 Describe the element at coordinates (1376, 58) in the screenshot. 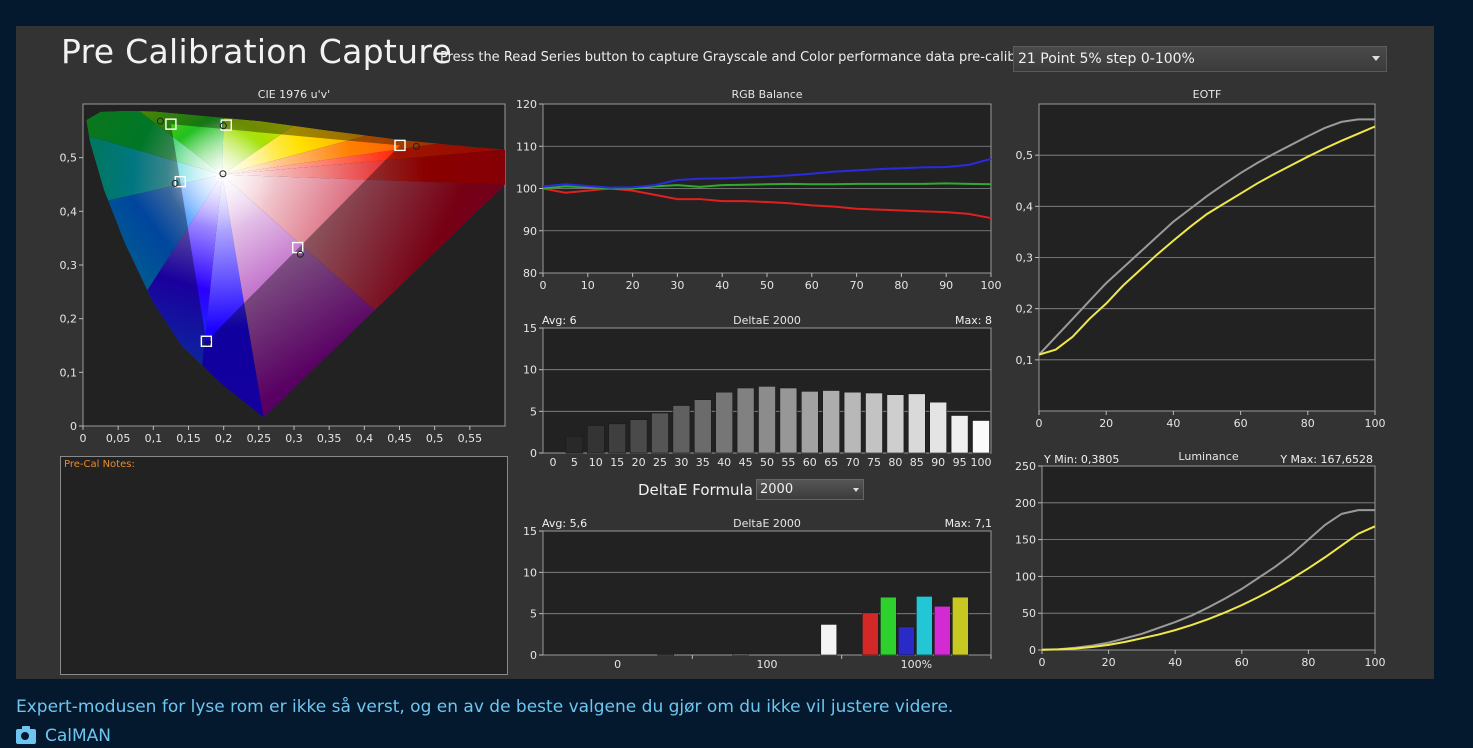

I see `chevron-down-icon` at that location.